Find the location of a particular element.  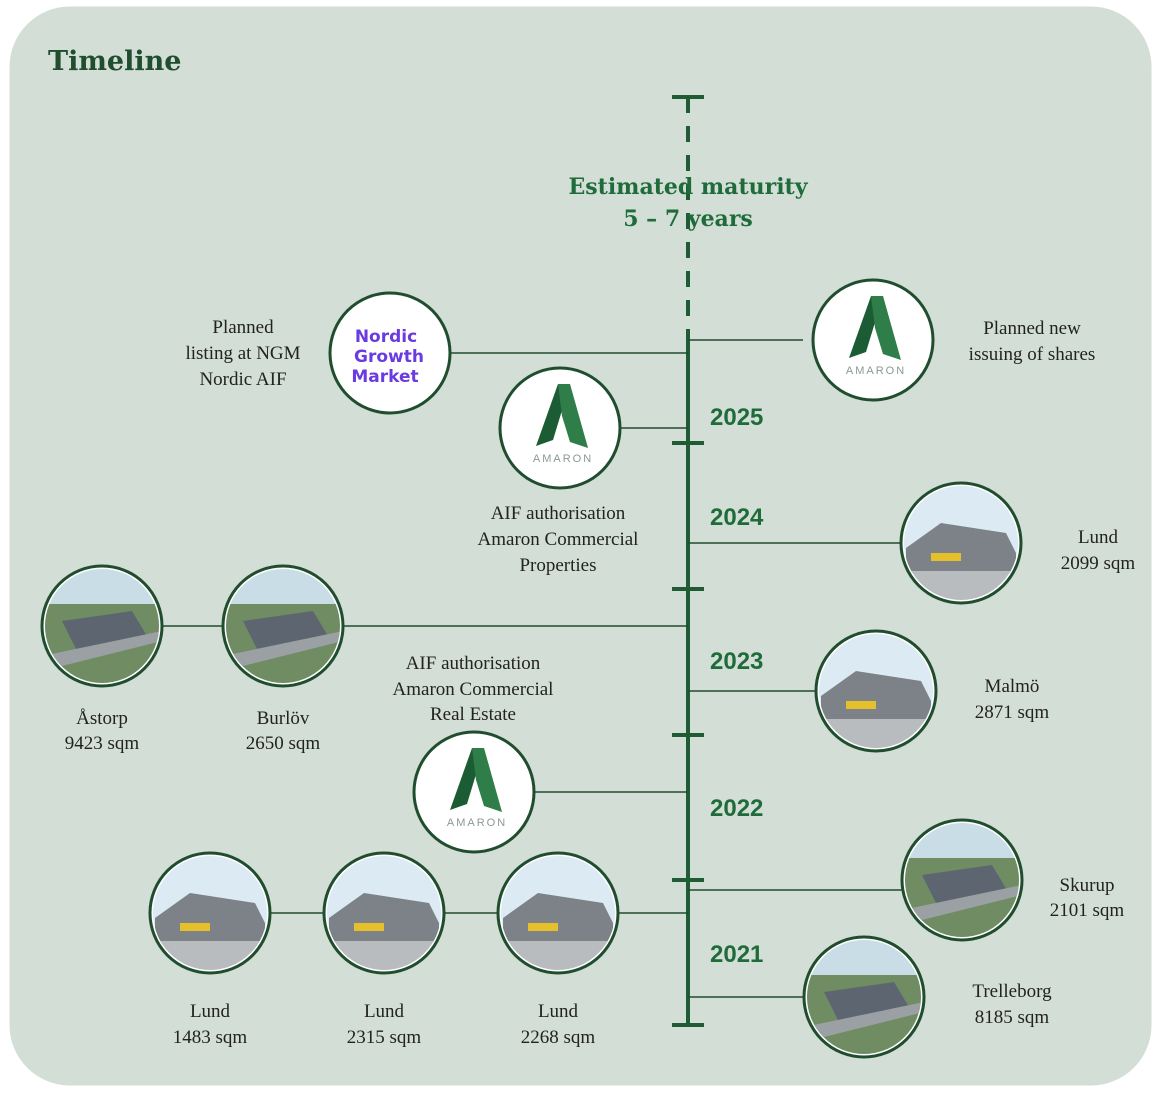

event-label: issuing of shares is located at coordinates (1032, 354).